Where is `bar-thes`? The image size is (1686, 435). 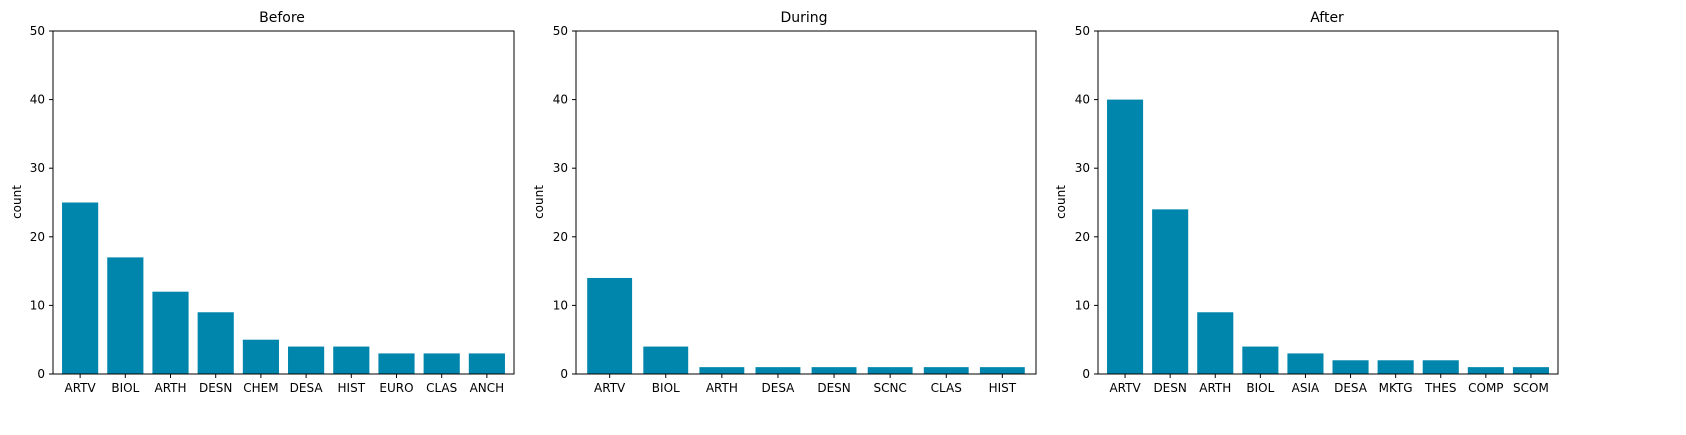 bar-thes is located at coordinates (1440, 367).